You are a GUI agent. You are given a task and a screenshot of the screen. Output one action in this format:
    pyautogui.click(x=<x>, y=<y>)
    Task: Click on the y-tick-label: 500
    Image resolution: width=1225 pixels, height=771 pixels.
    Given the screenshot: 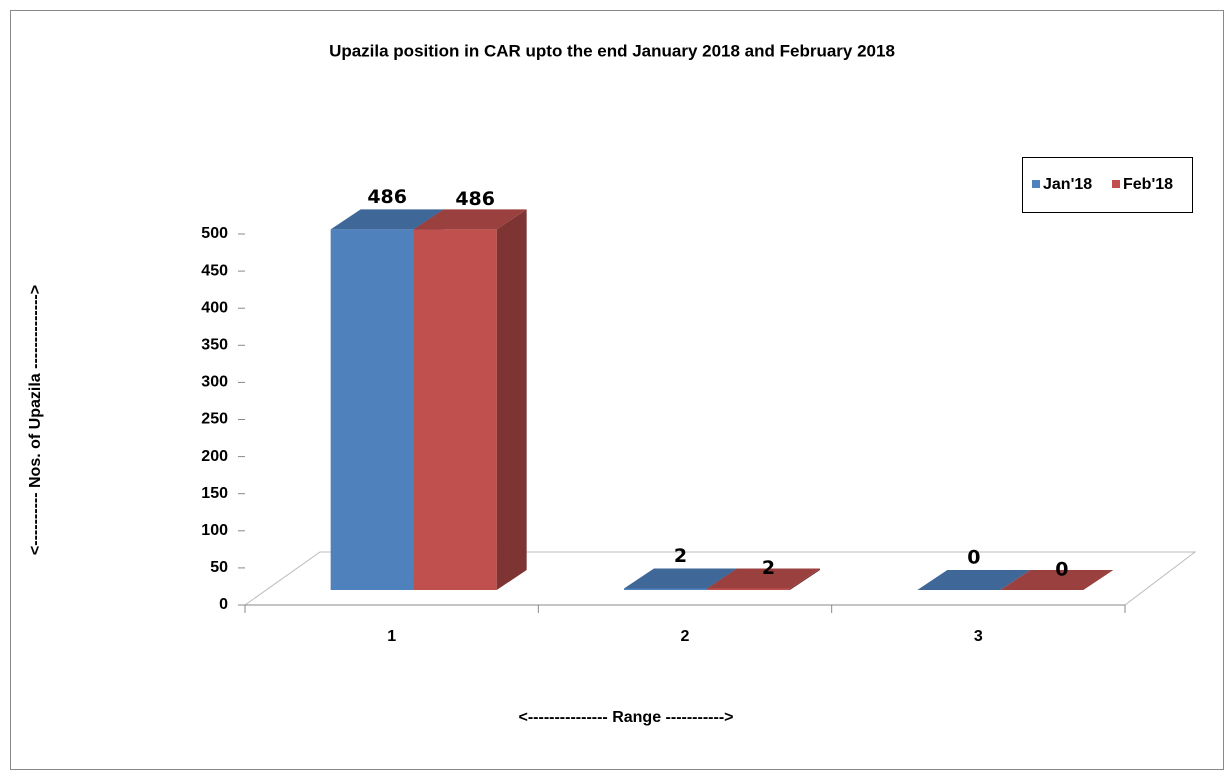 What is the action you would take?
    pyautogui.click(x=214, y=233)
    